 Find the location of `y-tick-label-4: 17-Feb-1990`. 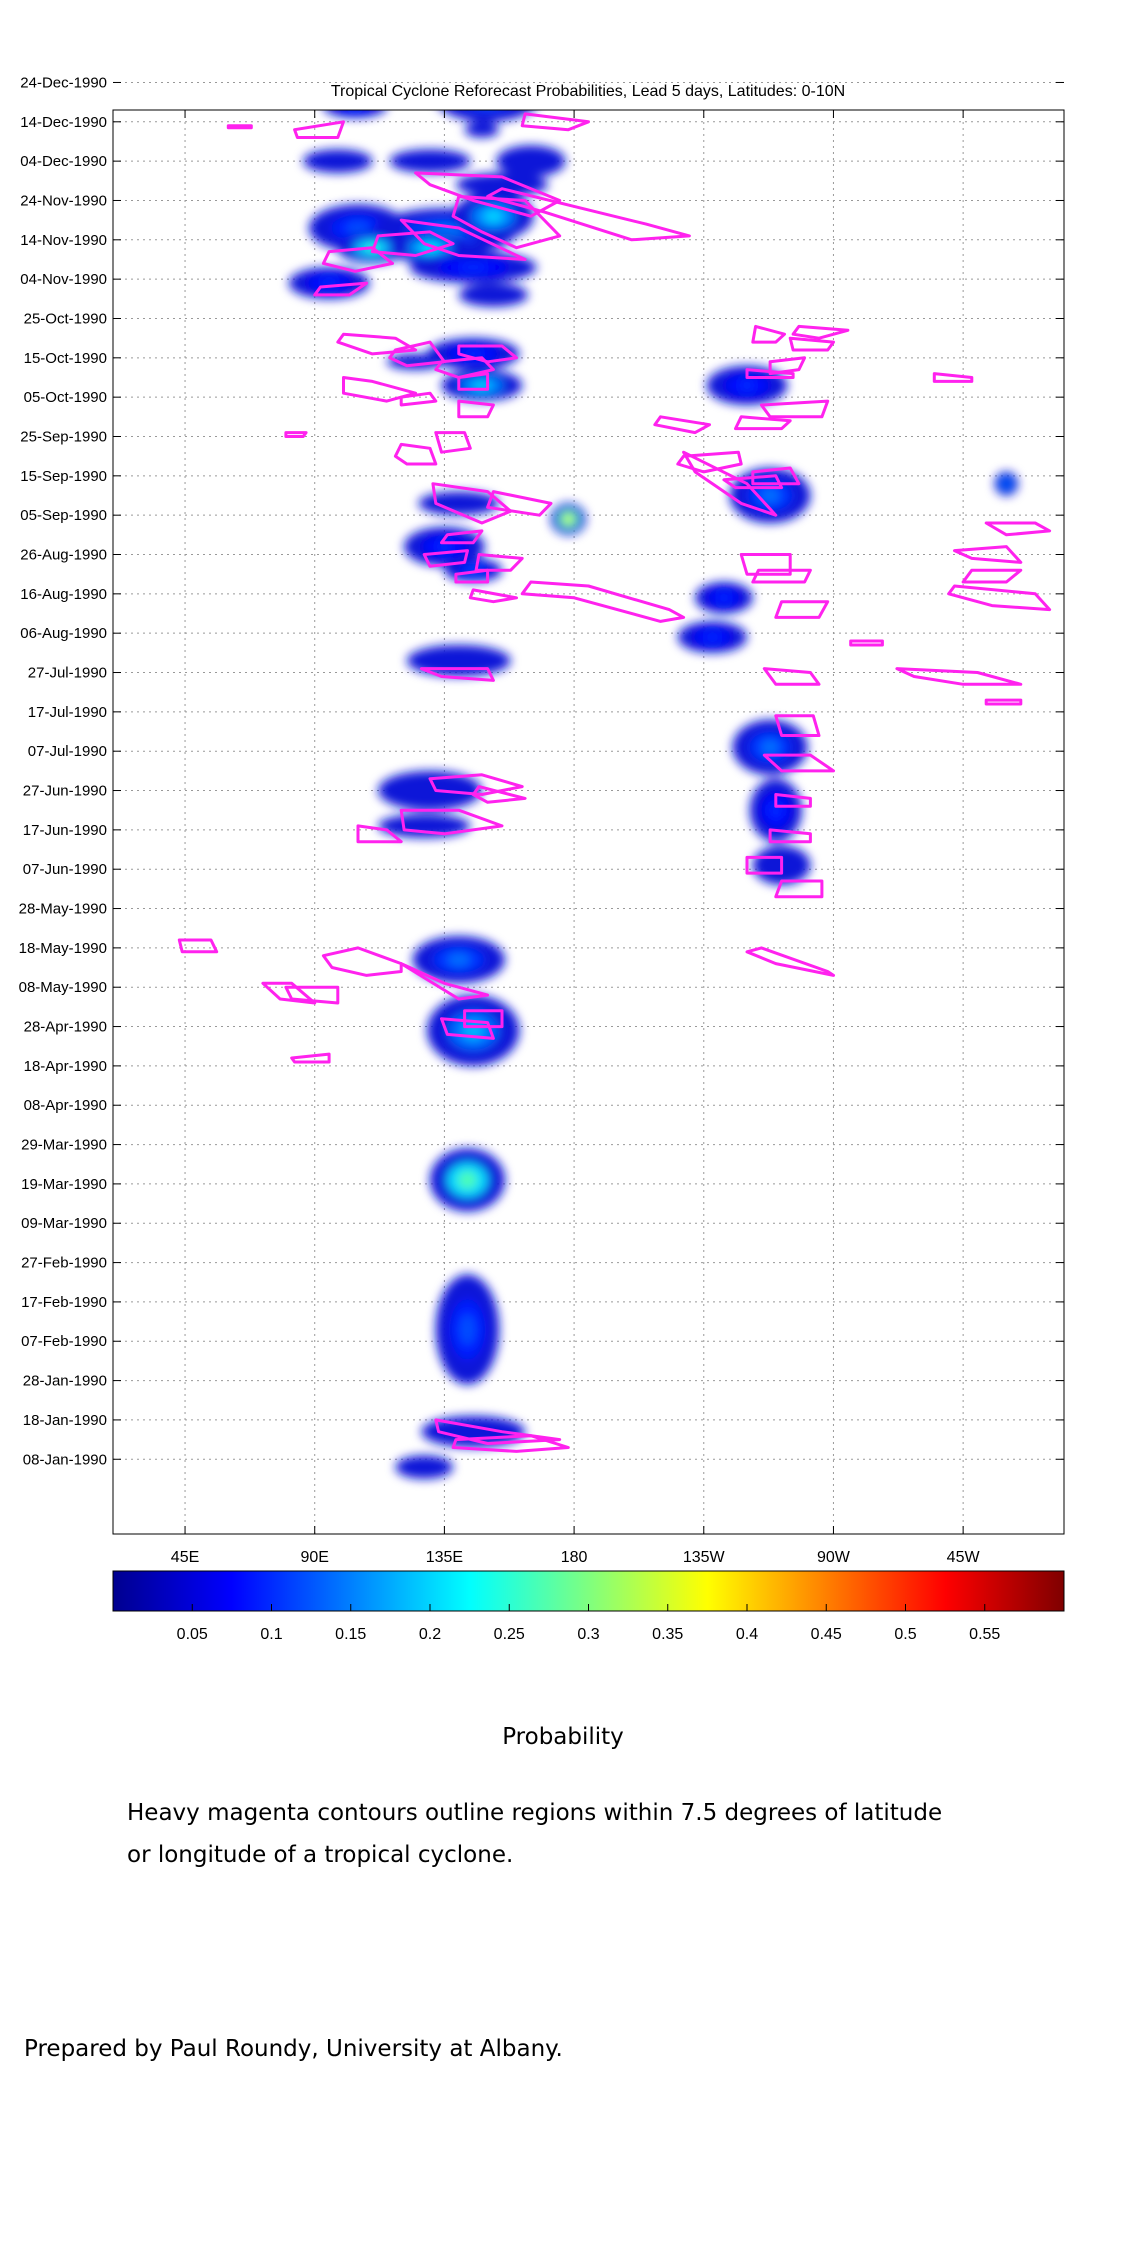

y-tick-label-4: 17-Feb-1990 is located at coordinates (64, 1302).